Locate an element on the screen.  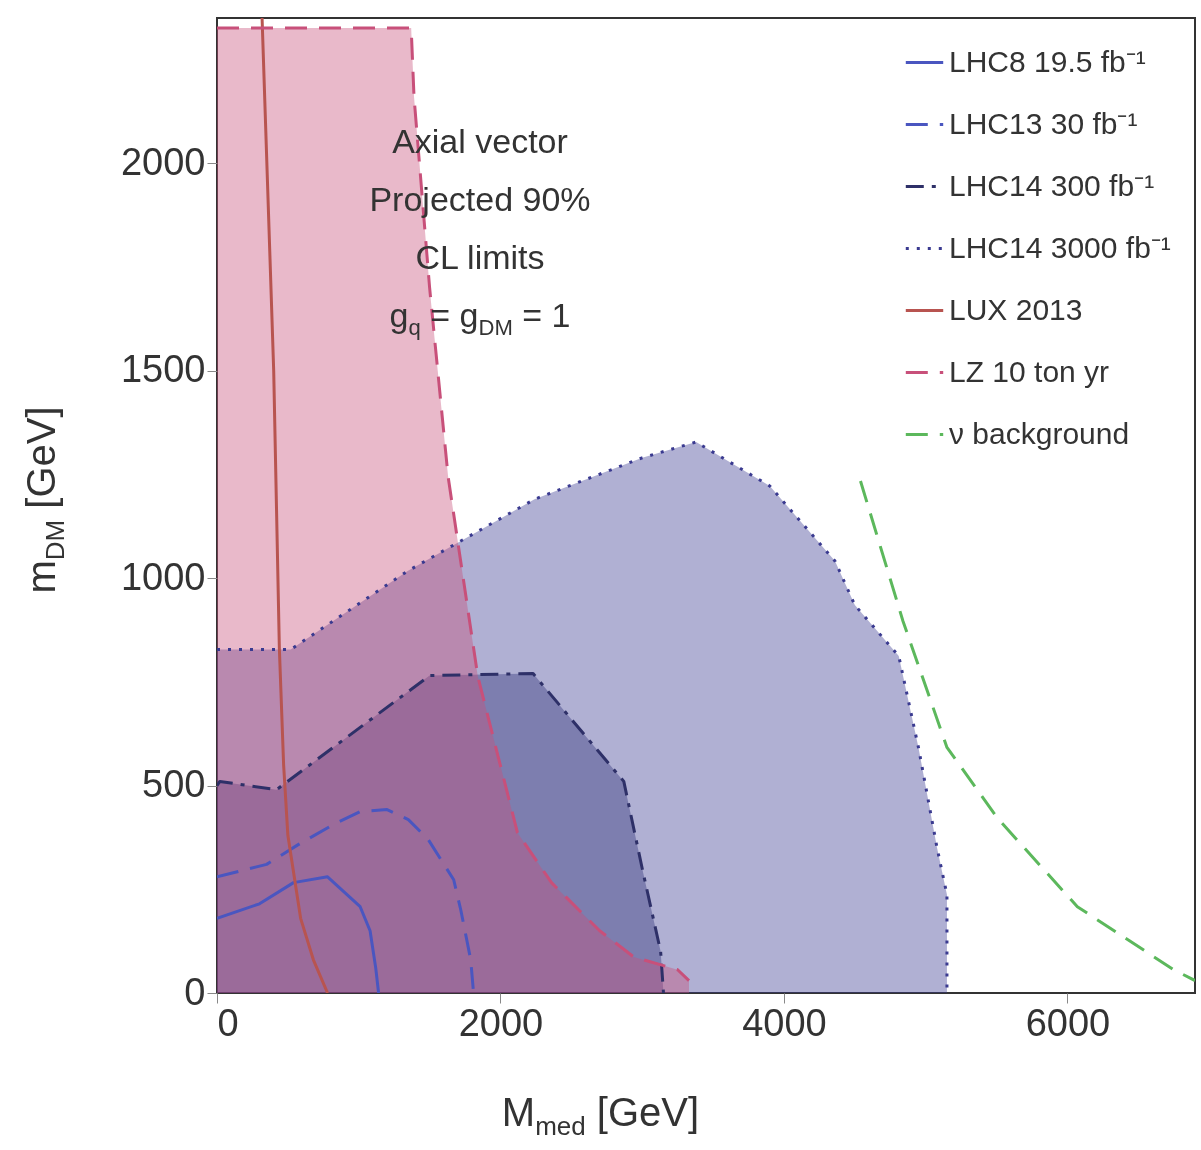
y-tick-label: 1500 is located at coordinates (163, 369).